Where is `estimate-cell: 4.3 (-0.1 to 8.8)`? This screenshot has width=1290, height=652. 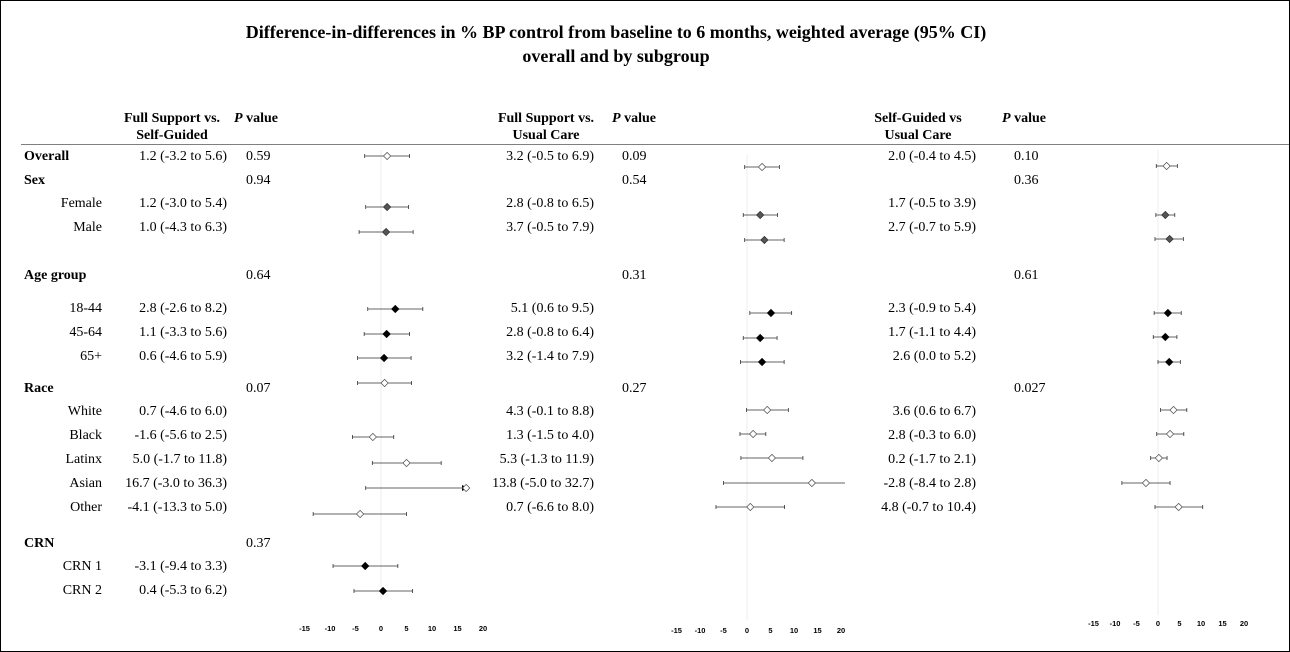
estimate-cell: 4.3 (-0.1 to 8.8) is located at coordinates (550, 411).